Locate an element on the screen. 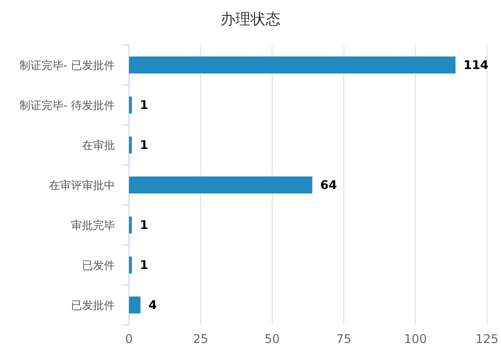  chart-title: 办理状态 is located at coordinates (250, 19).